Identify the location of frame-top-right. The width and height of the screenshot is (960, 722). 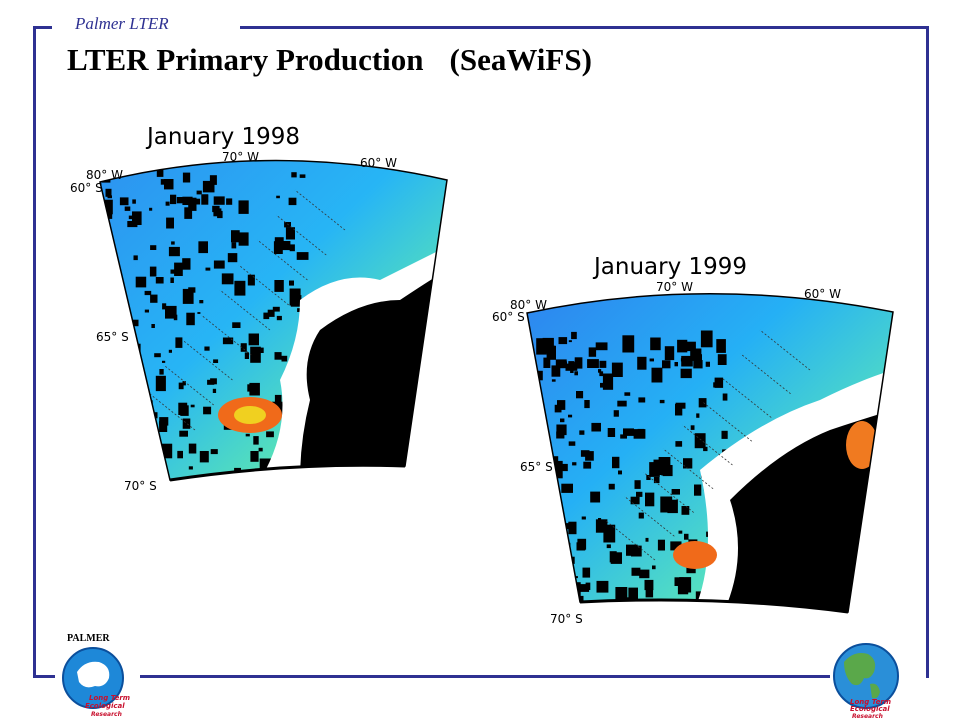
(584, 27).